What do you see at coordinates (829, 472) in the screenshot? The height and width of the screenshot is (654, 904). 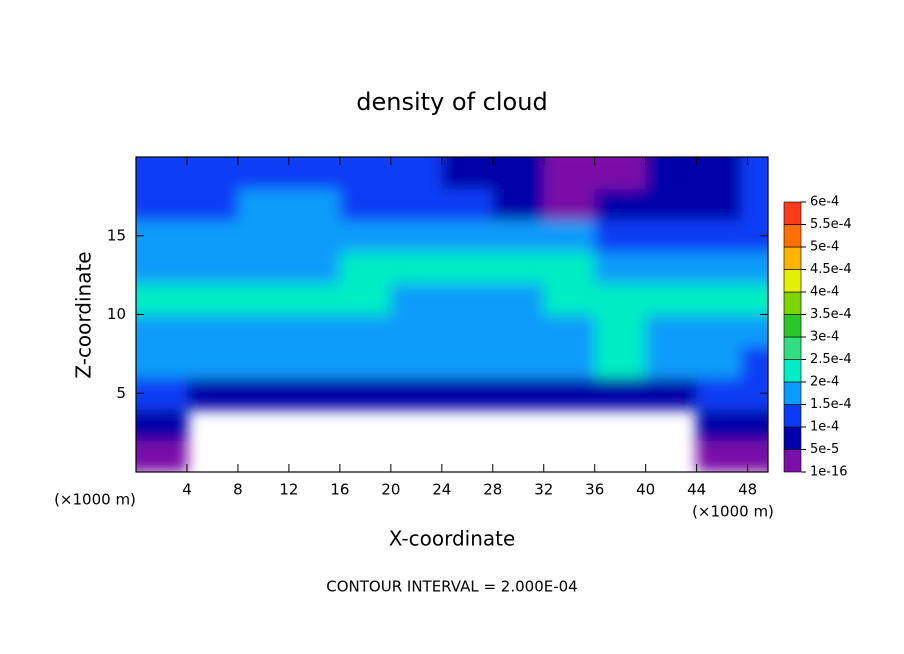 I see `colorbar-label: 1e-16` at bounding box center [829, 472].